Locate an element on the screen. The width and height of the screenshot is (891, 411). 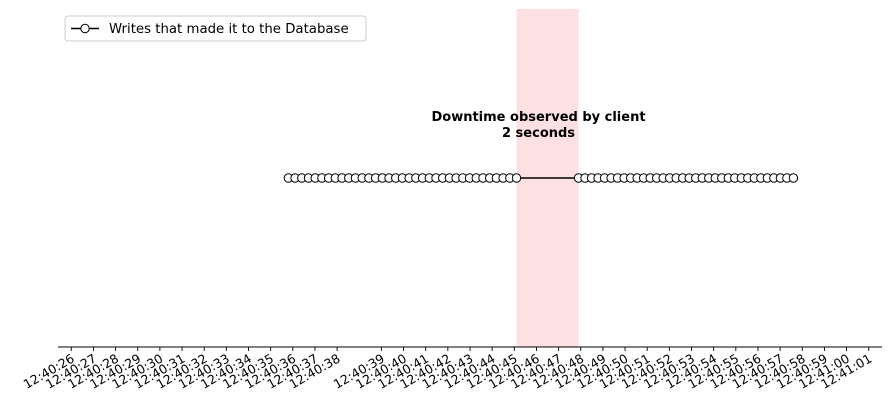
downtime-annotation: Downtime observed by client 2 seconds is located at coordinates (538, 125).